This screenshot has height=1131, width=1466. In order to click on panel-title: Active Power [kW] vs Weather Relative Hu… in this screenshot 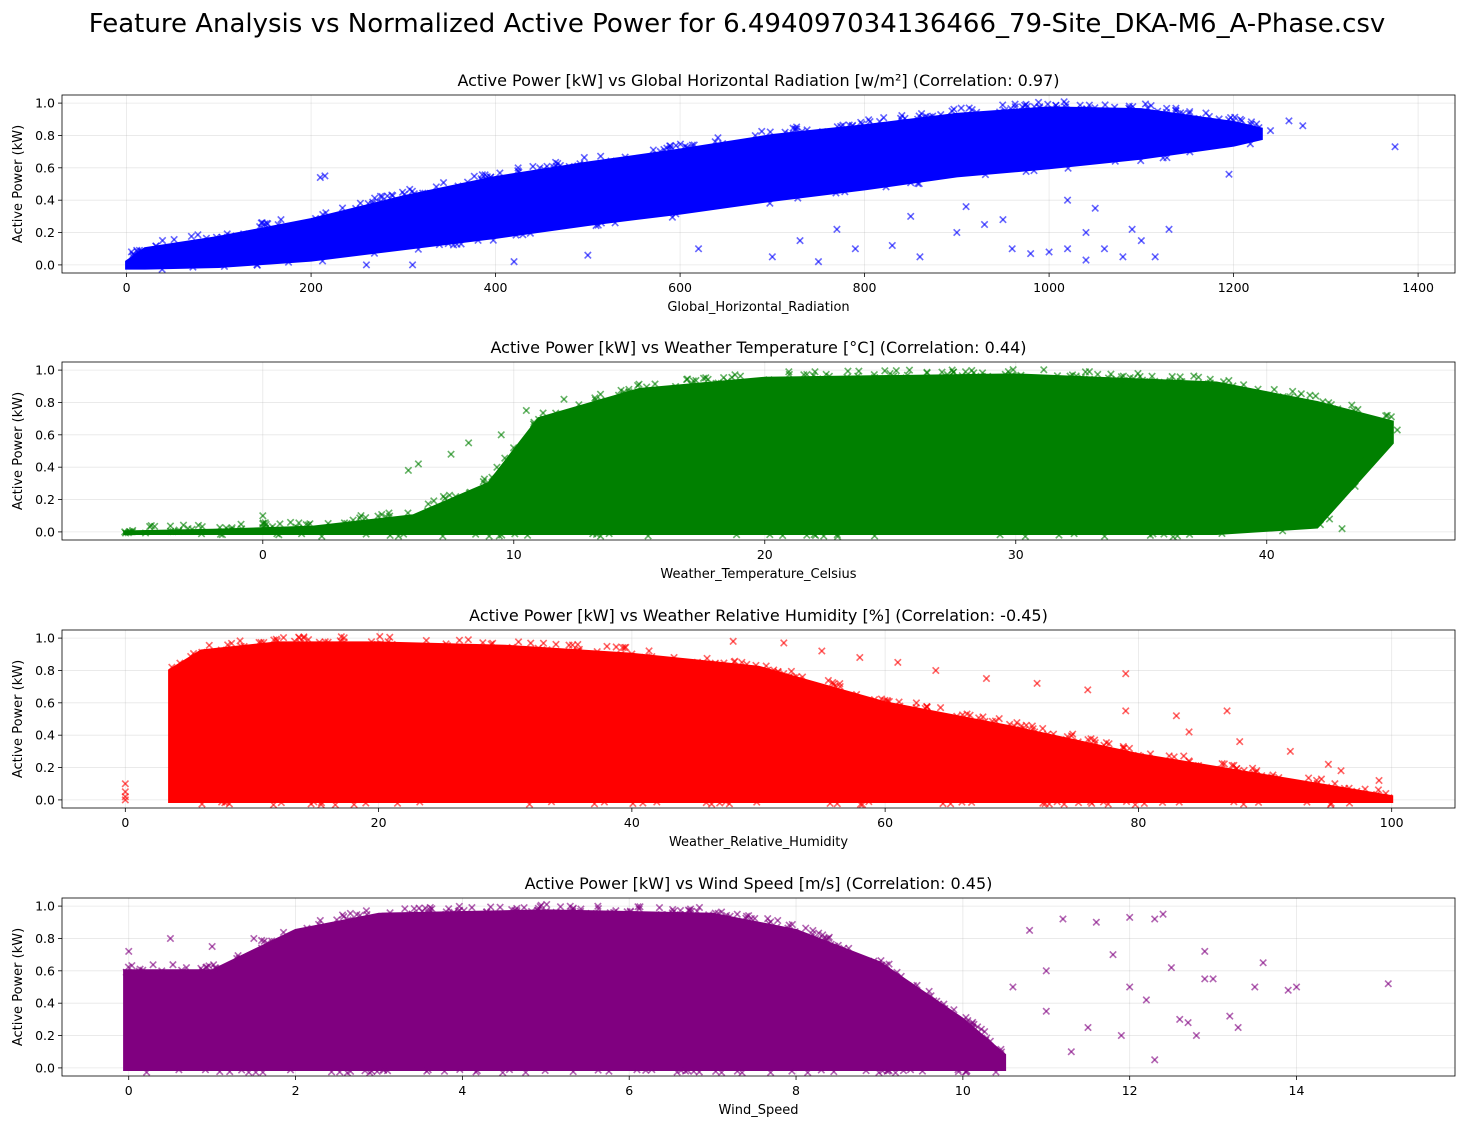, I will do `click(758, 615)`.